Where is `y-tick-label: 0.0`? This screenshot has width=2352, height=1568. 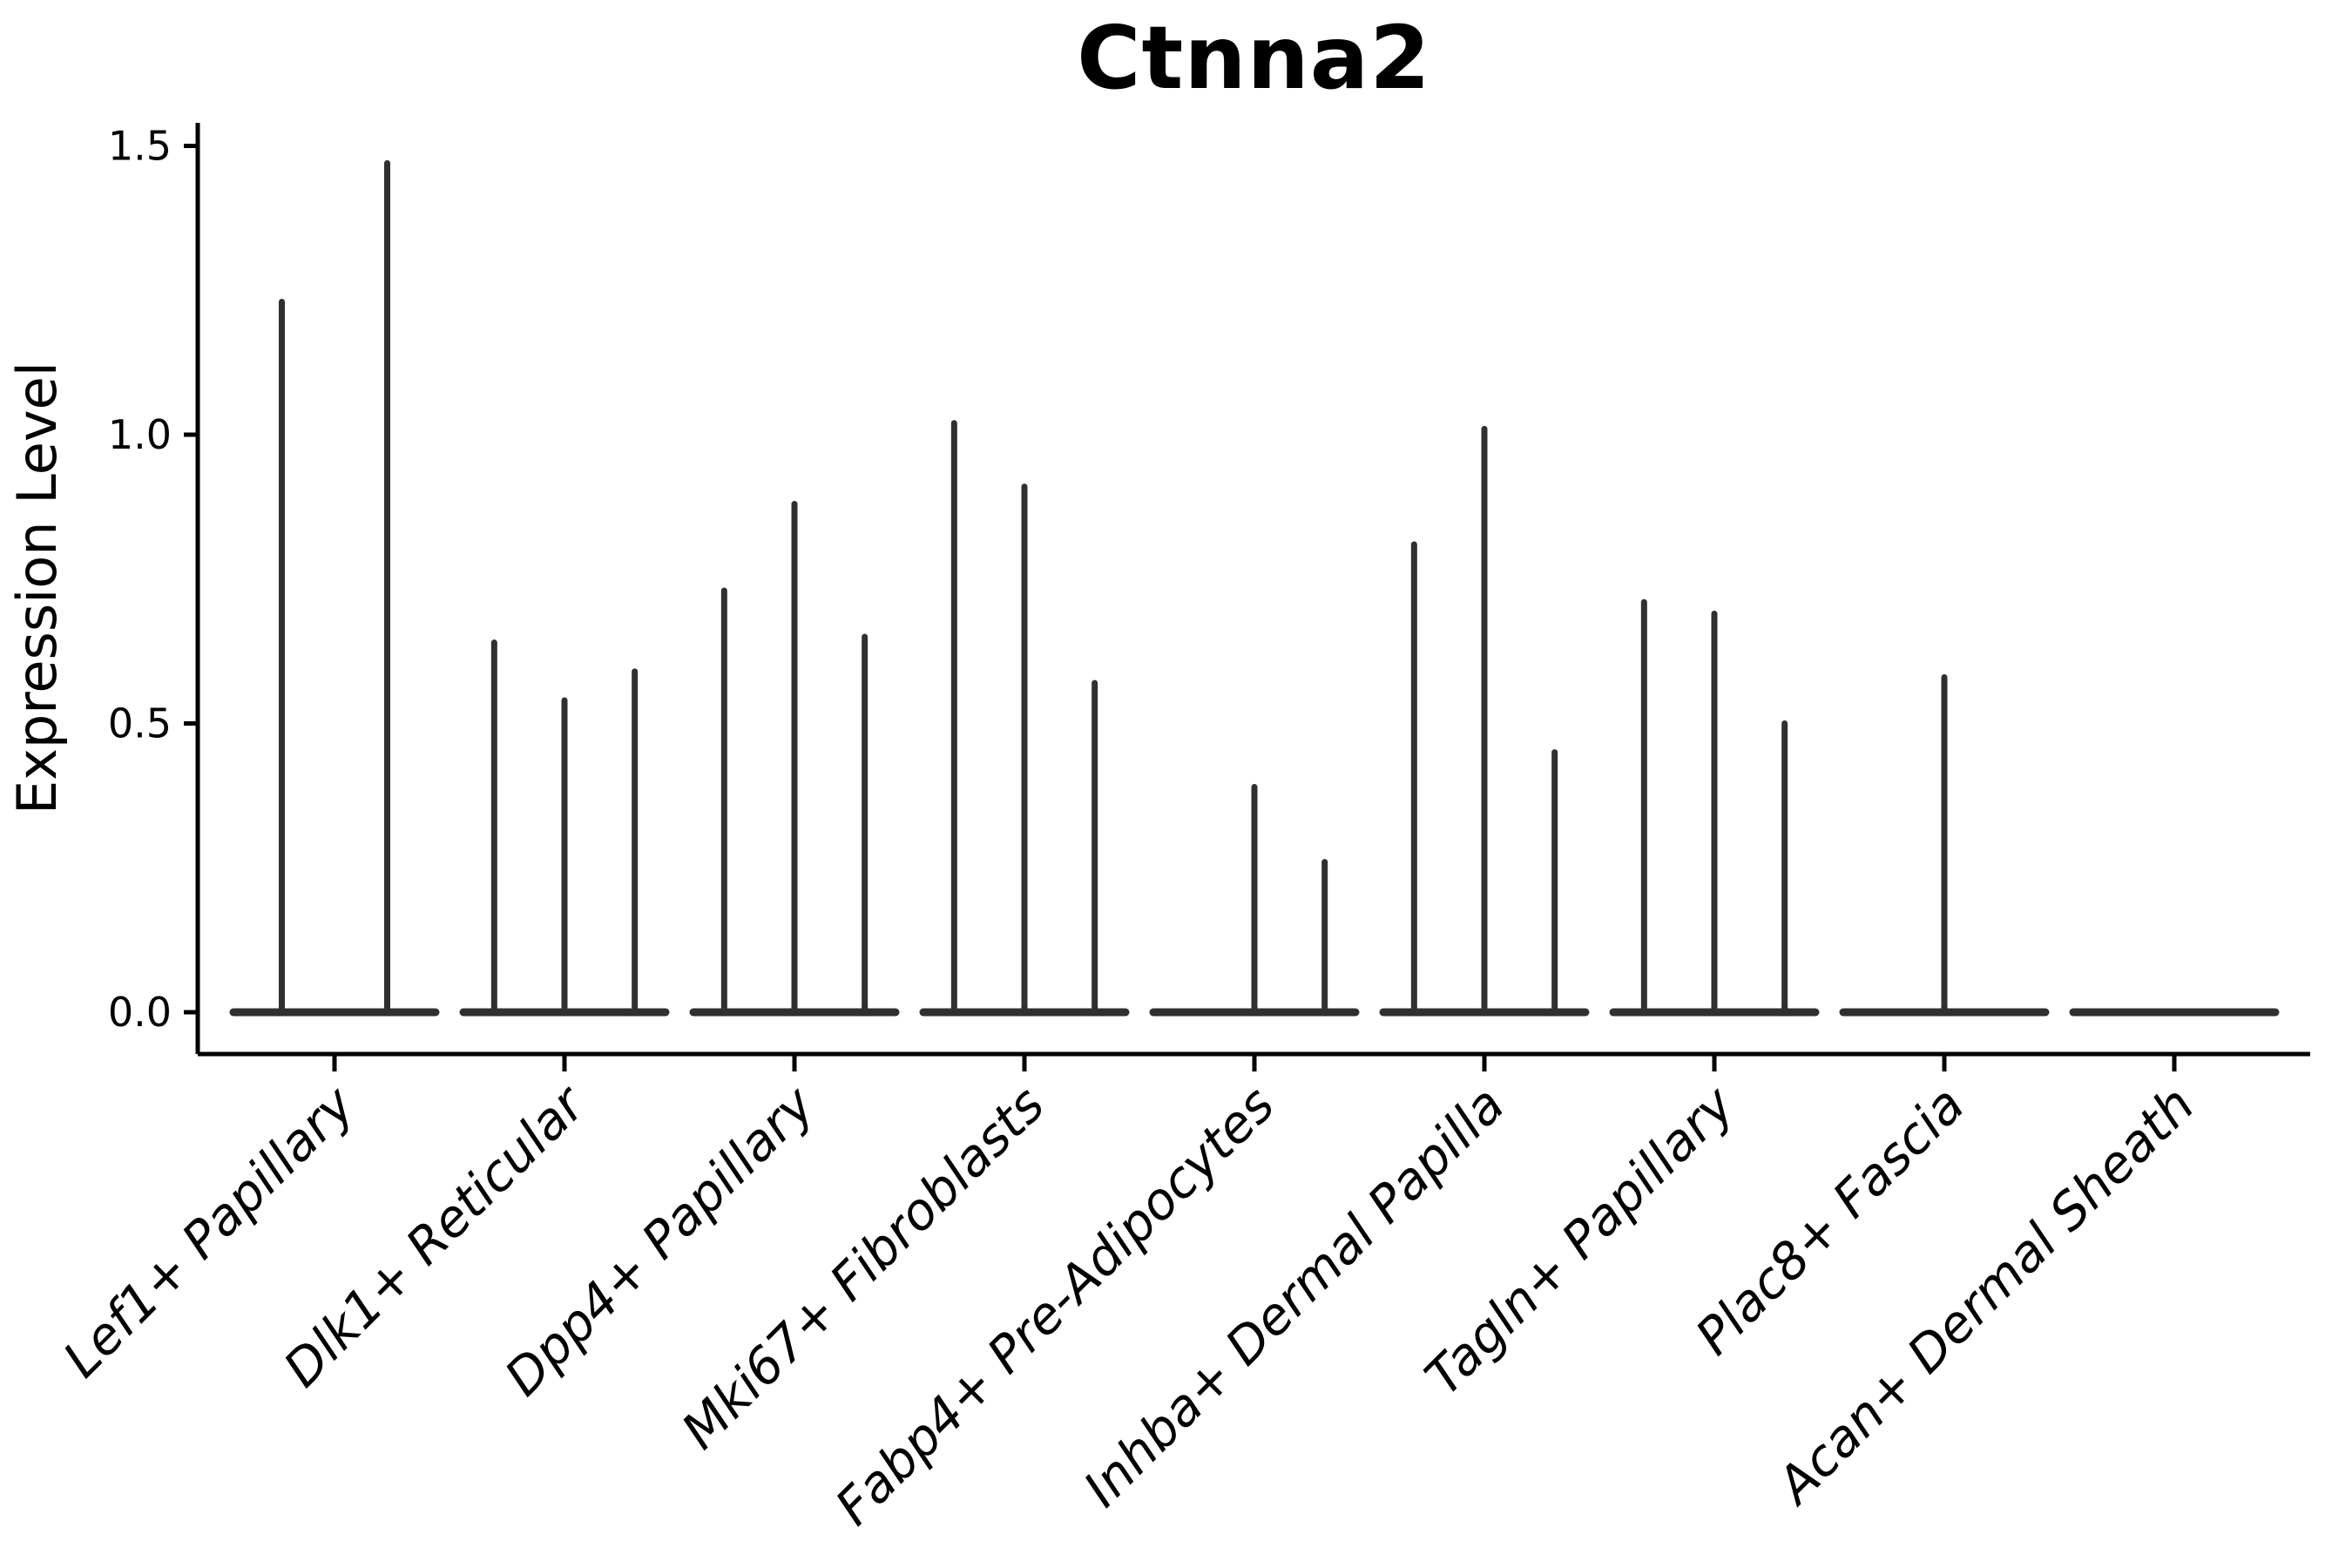
y-tick-label: 0.0 is located at coordinates (140, 1013).